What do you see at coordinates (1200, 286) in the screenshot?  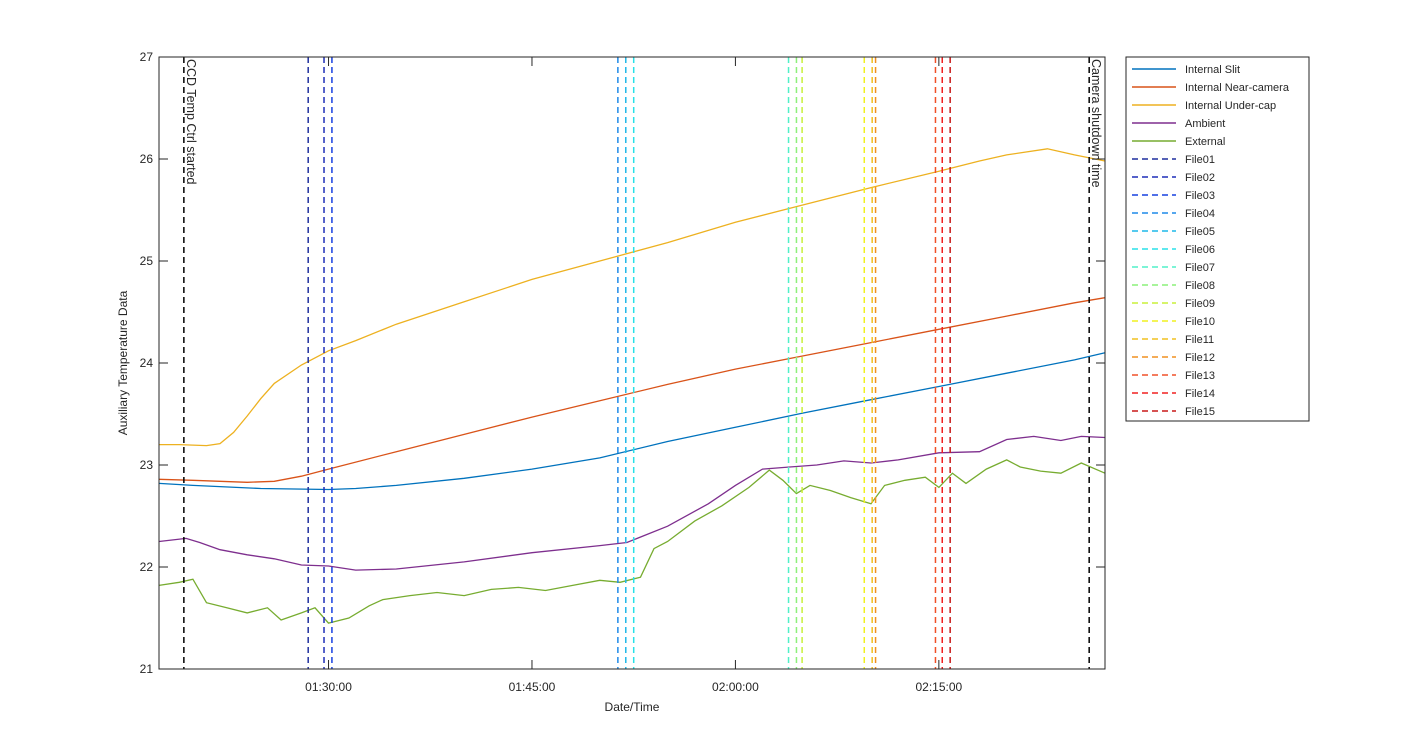 I see `legend-label-file08: File08` at bounding box center [1200, 286].